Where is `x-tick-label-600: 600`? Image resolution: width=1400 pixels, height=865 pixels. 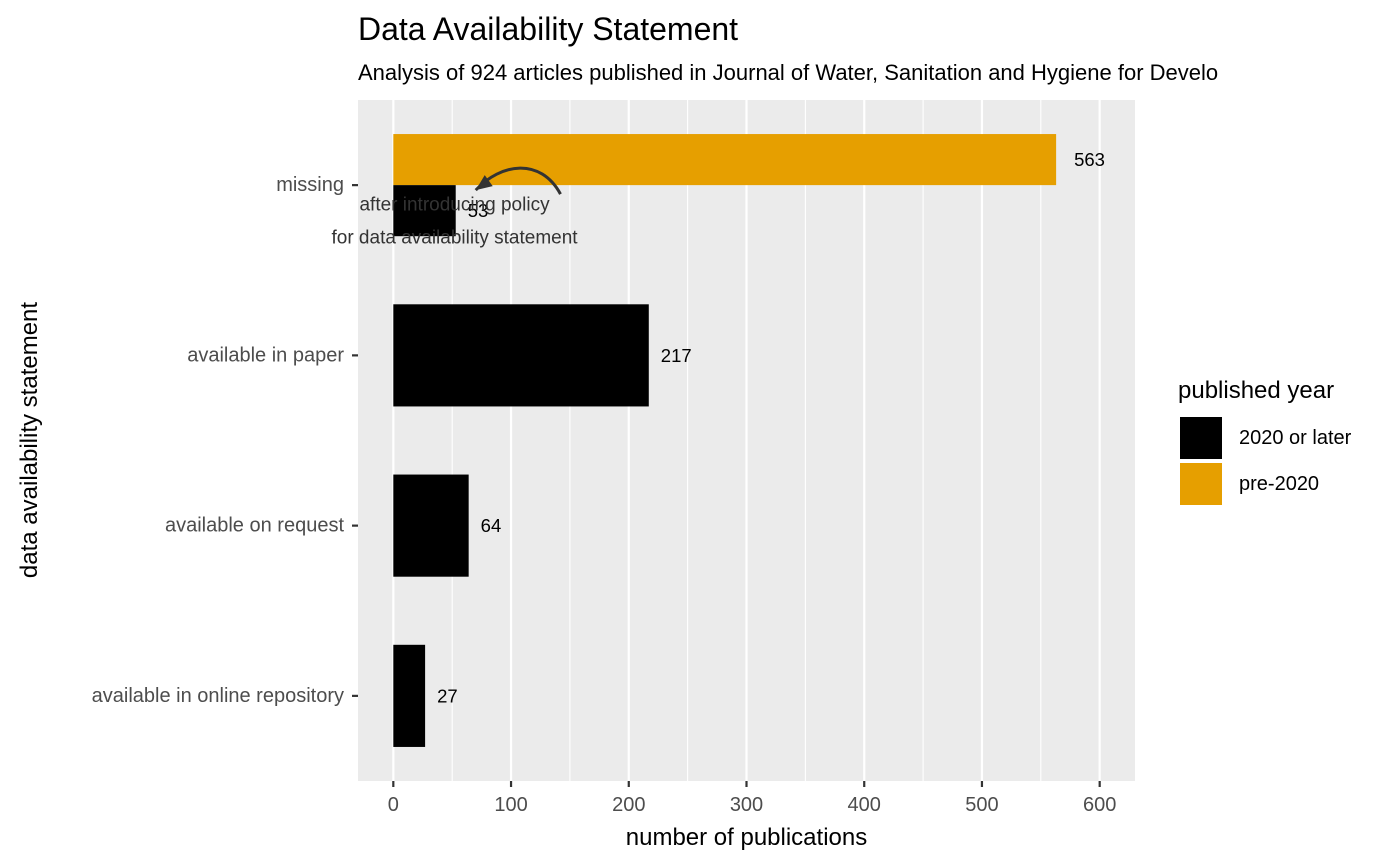
x-tick-label-600: 600 is located at coordinates (1099, 805).